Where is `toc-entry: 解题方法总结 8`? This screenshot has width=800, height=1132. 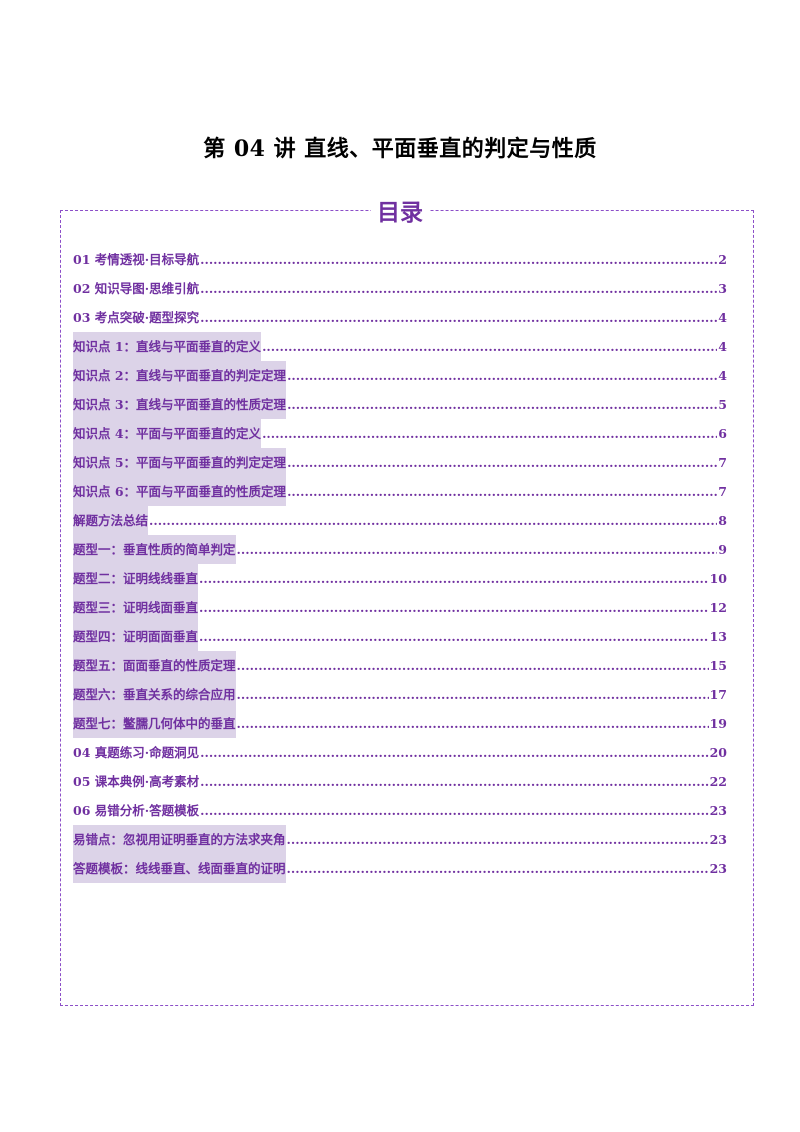 toc-entry: 解题方法总结 8 is located at coordinates (400, 520).